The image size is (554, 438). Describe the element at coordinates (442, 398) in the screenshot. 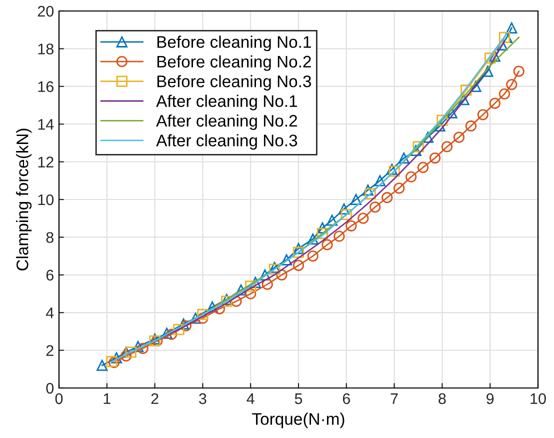

I see `x-tick-label: 8` at that location.